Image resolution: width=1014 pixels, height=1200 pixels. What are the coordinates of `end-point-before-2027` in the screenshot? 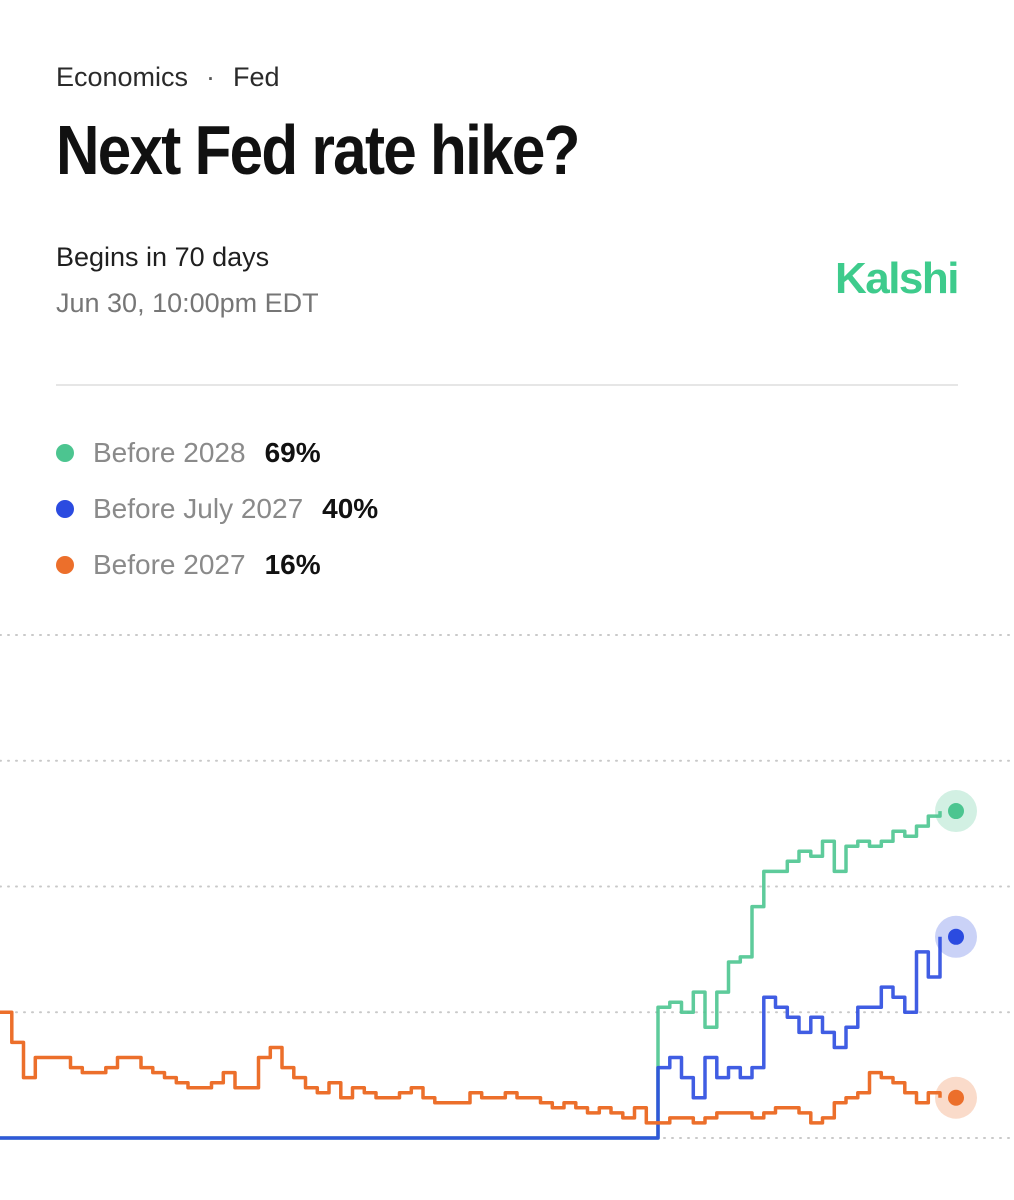 It's located at (956, 1097).